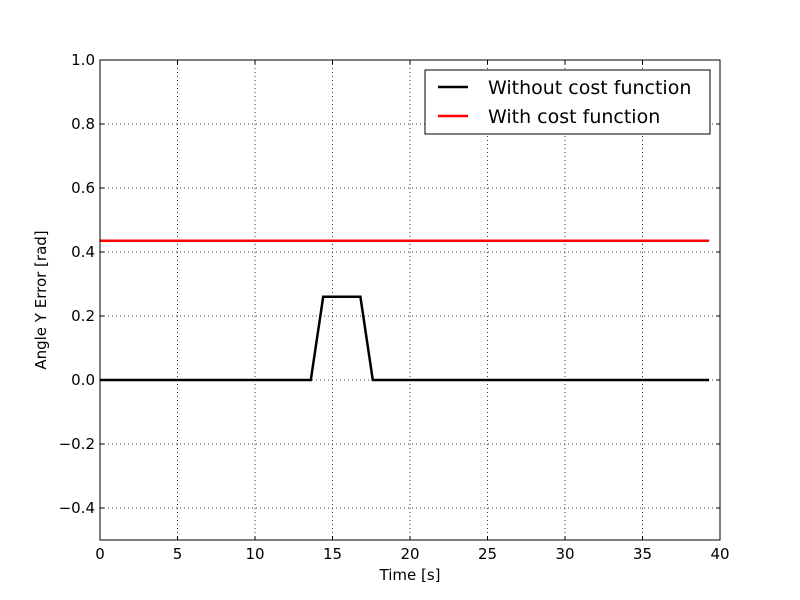 This screenshot has height=600, width=800. I want to click on y-axis-label: Angle Y Error [rad], so click(41, 299).